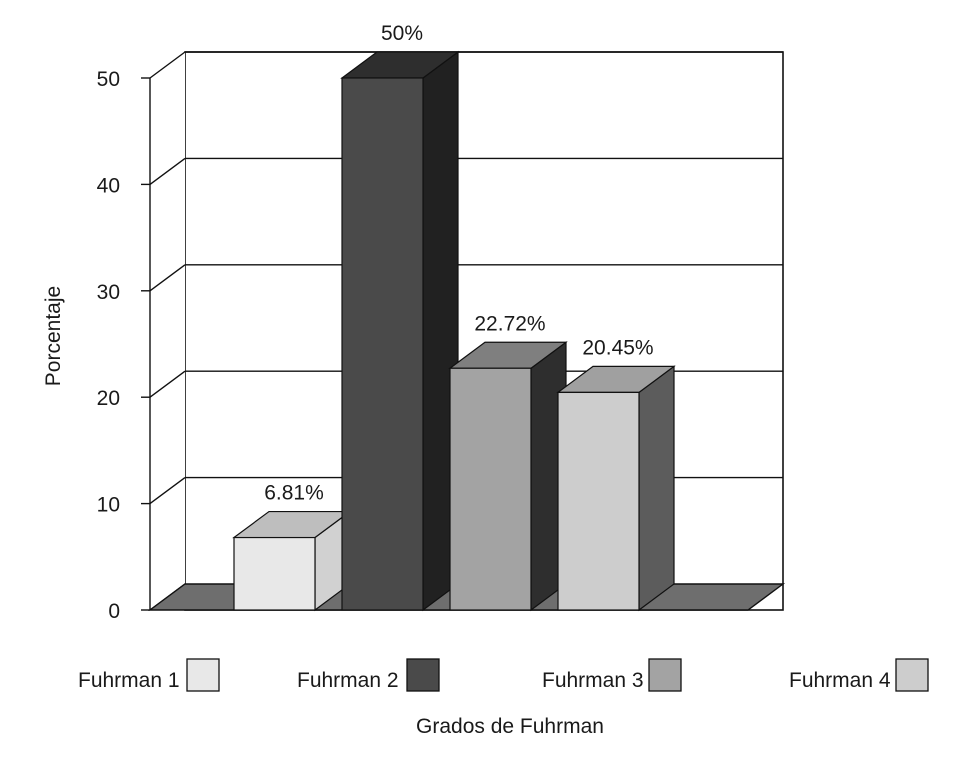 This screenshot has height=770, width=966. I want to click on y-tick-label: 30, so click(108, 292).